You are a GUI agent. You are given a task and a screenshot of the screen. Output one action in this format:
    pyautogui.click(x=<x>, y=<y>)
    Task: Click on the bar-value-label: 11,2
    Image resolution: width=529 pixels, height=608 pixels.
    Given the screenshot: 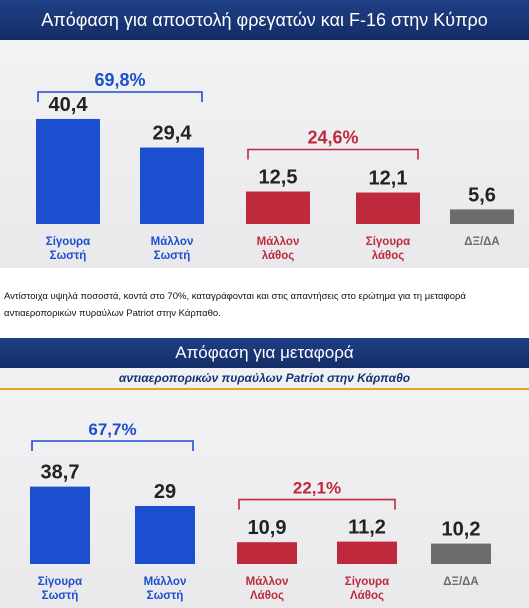 What is the action you would take?
    pyautogui.click(x=367, y=528)
    